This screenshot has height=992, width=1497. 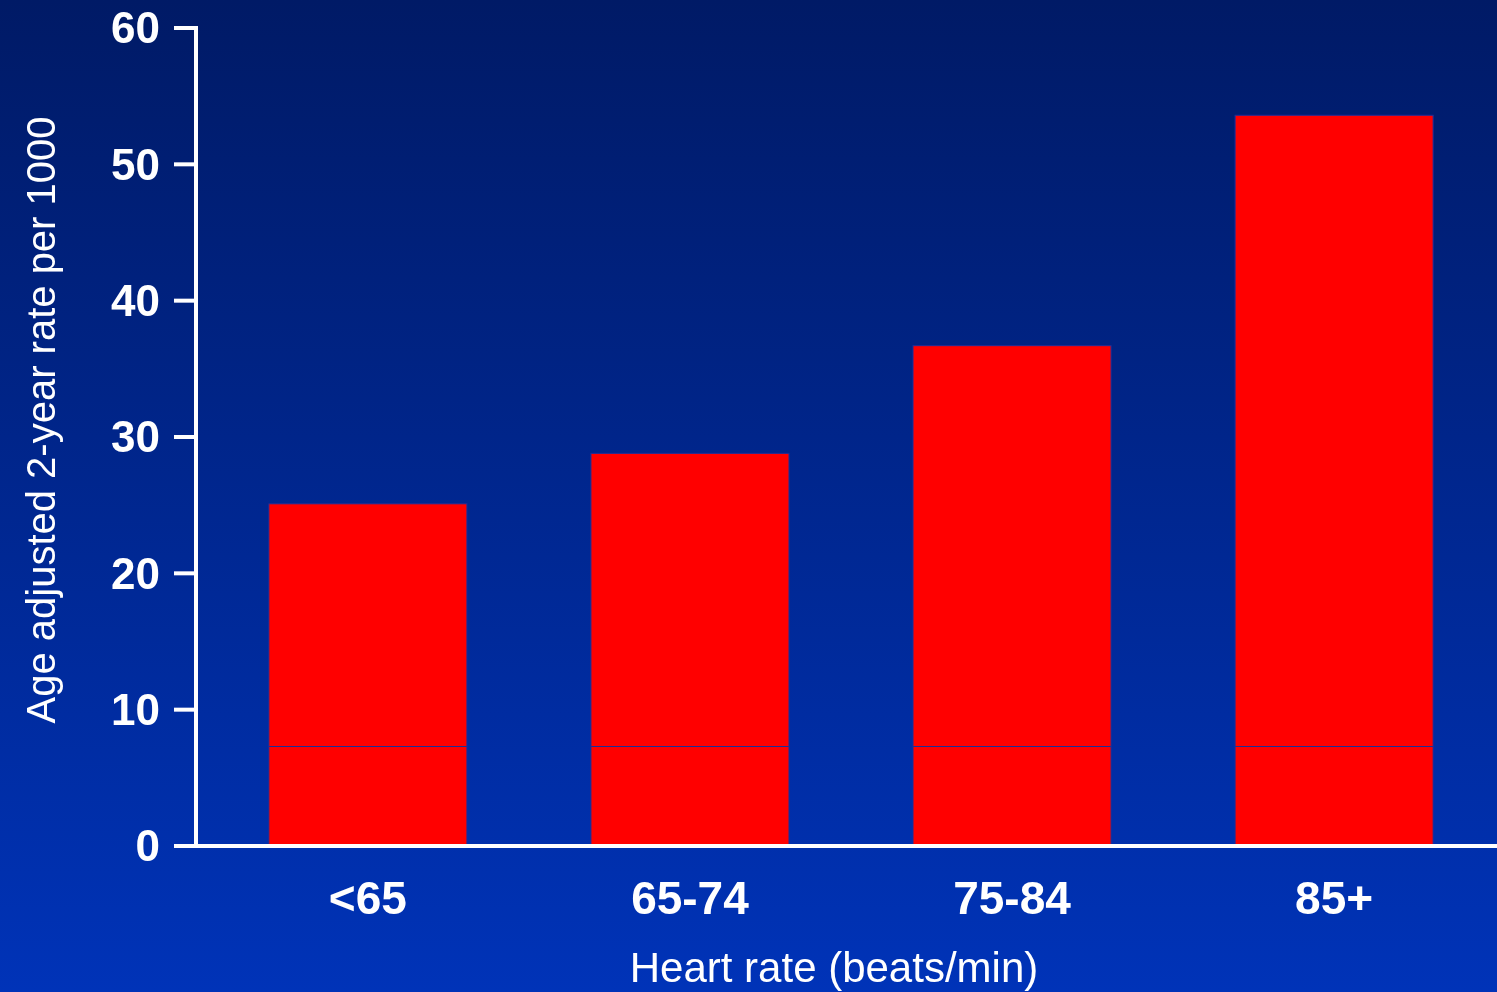 I want to click on y-axis-title: Age adjusted 2-year rate per 1000, so click(x=41, y=420).